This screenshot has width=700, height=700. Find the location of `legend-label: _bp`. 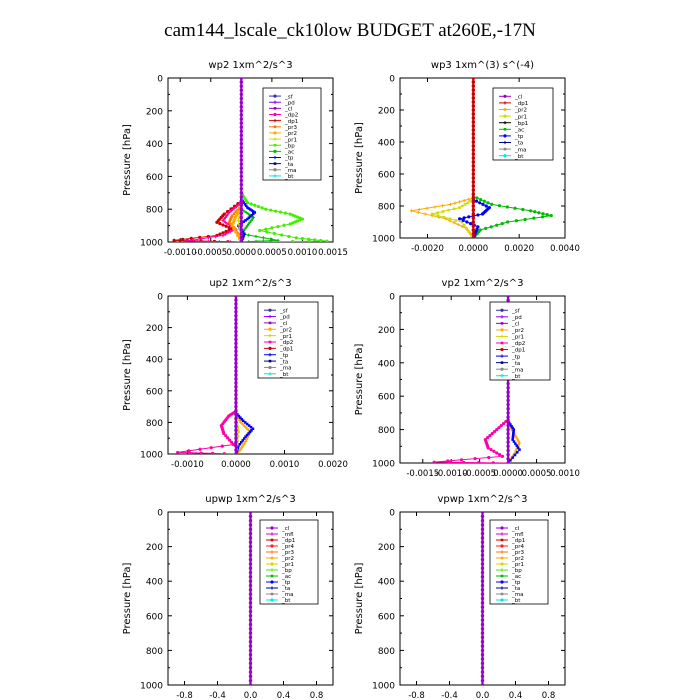

legend-label: _bp is located at coordinates (516, 571).